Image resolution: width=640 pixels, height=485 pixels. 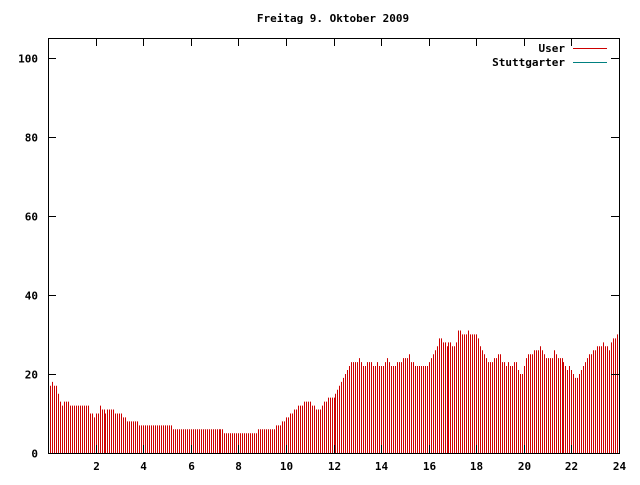 What do you see at coordinates (286, 466) in the screenshot?
I see `x-tick-label: 10` at bounding box center [286, 466].